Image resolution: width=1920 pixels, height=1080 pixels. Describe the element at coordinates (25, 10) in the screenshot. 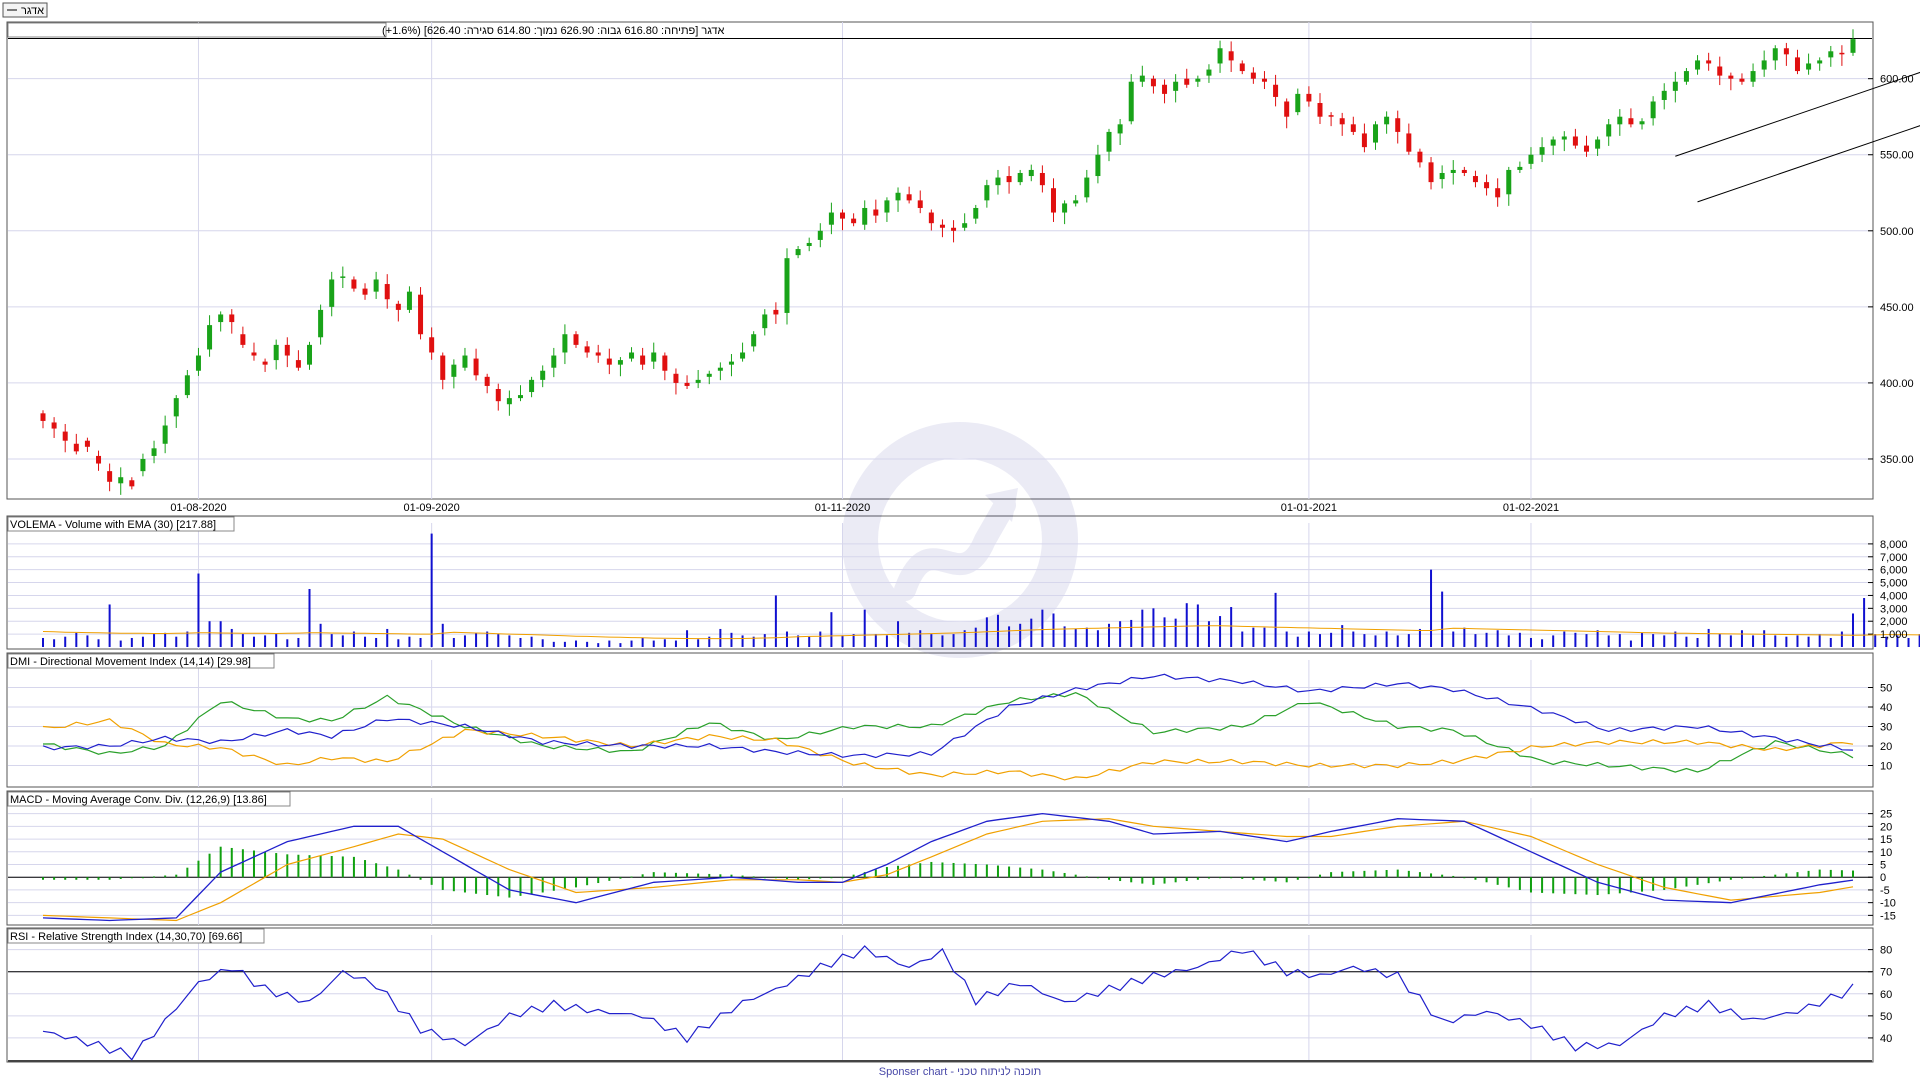

I see `instrument-toggle-button: אדגר` at that location.